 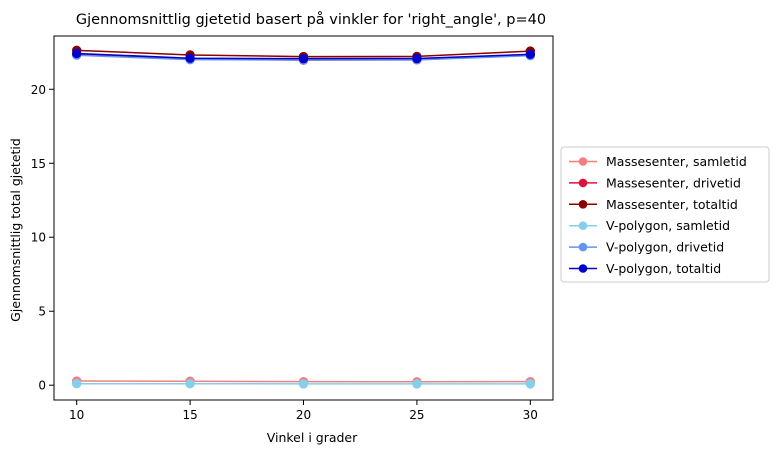 What do you see at coordinates (189, 415) in the screenshot?
I see `x-tick-label: 15` at bounding box center [189, 415].